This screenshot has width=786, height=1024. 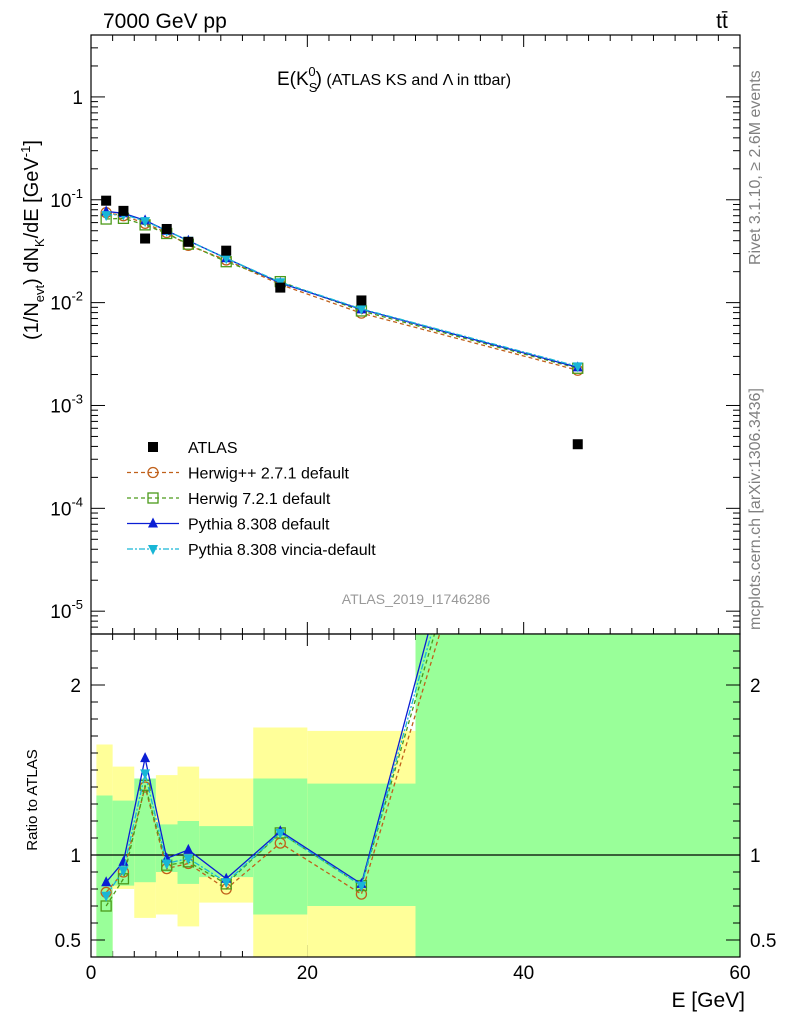 What do you see at coordinates (66, 404) in the screenshot?
I see `y-tick-label: 10⁻³` at bounding box center [66, 404].